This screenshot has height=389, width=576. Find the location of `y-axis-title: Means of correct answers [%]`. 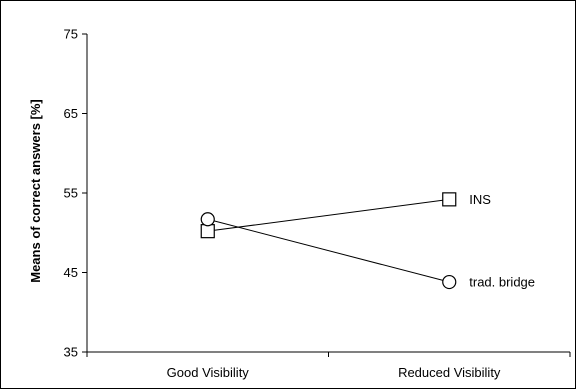

y-axis-title: Means of correct answers [%] is located at coordinates (35, 191).